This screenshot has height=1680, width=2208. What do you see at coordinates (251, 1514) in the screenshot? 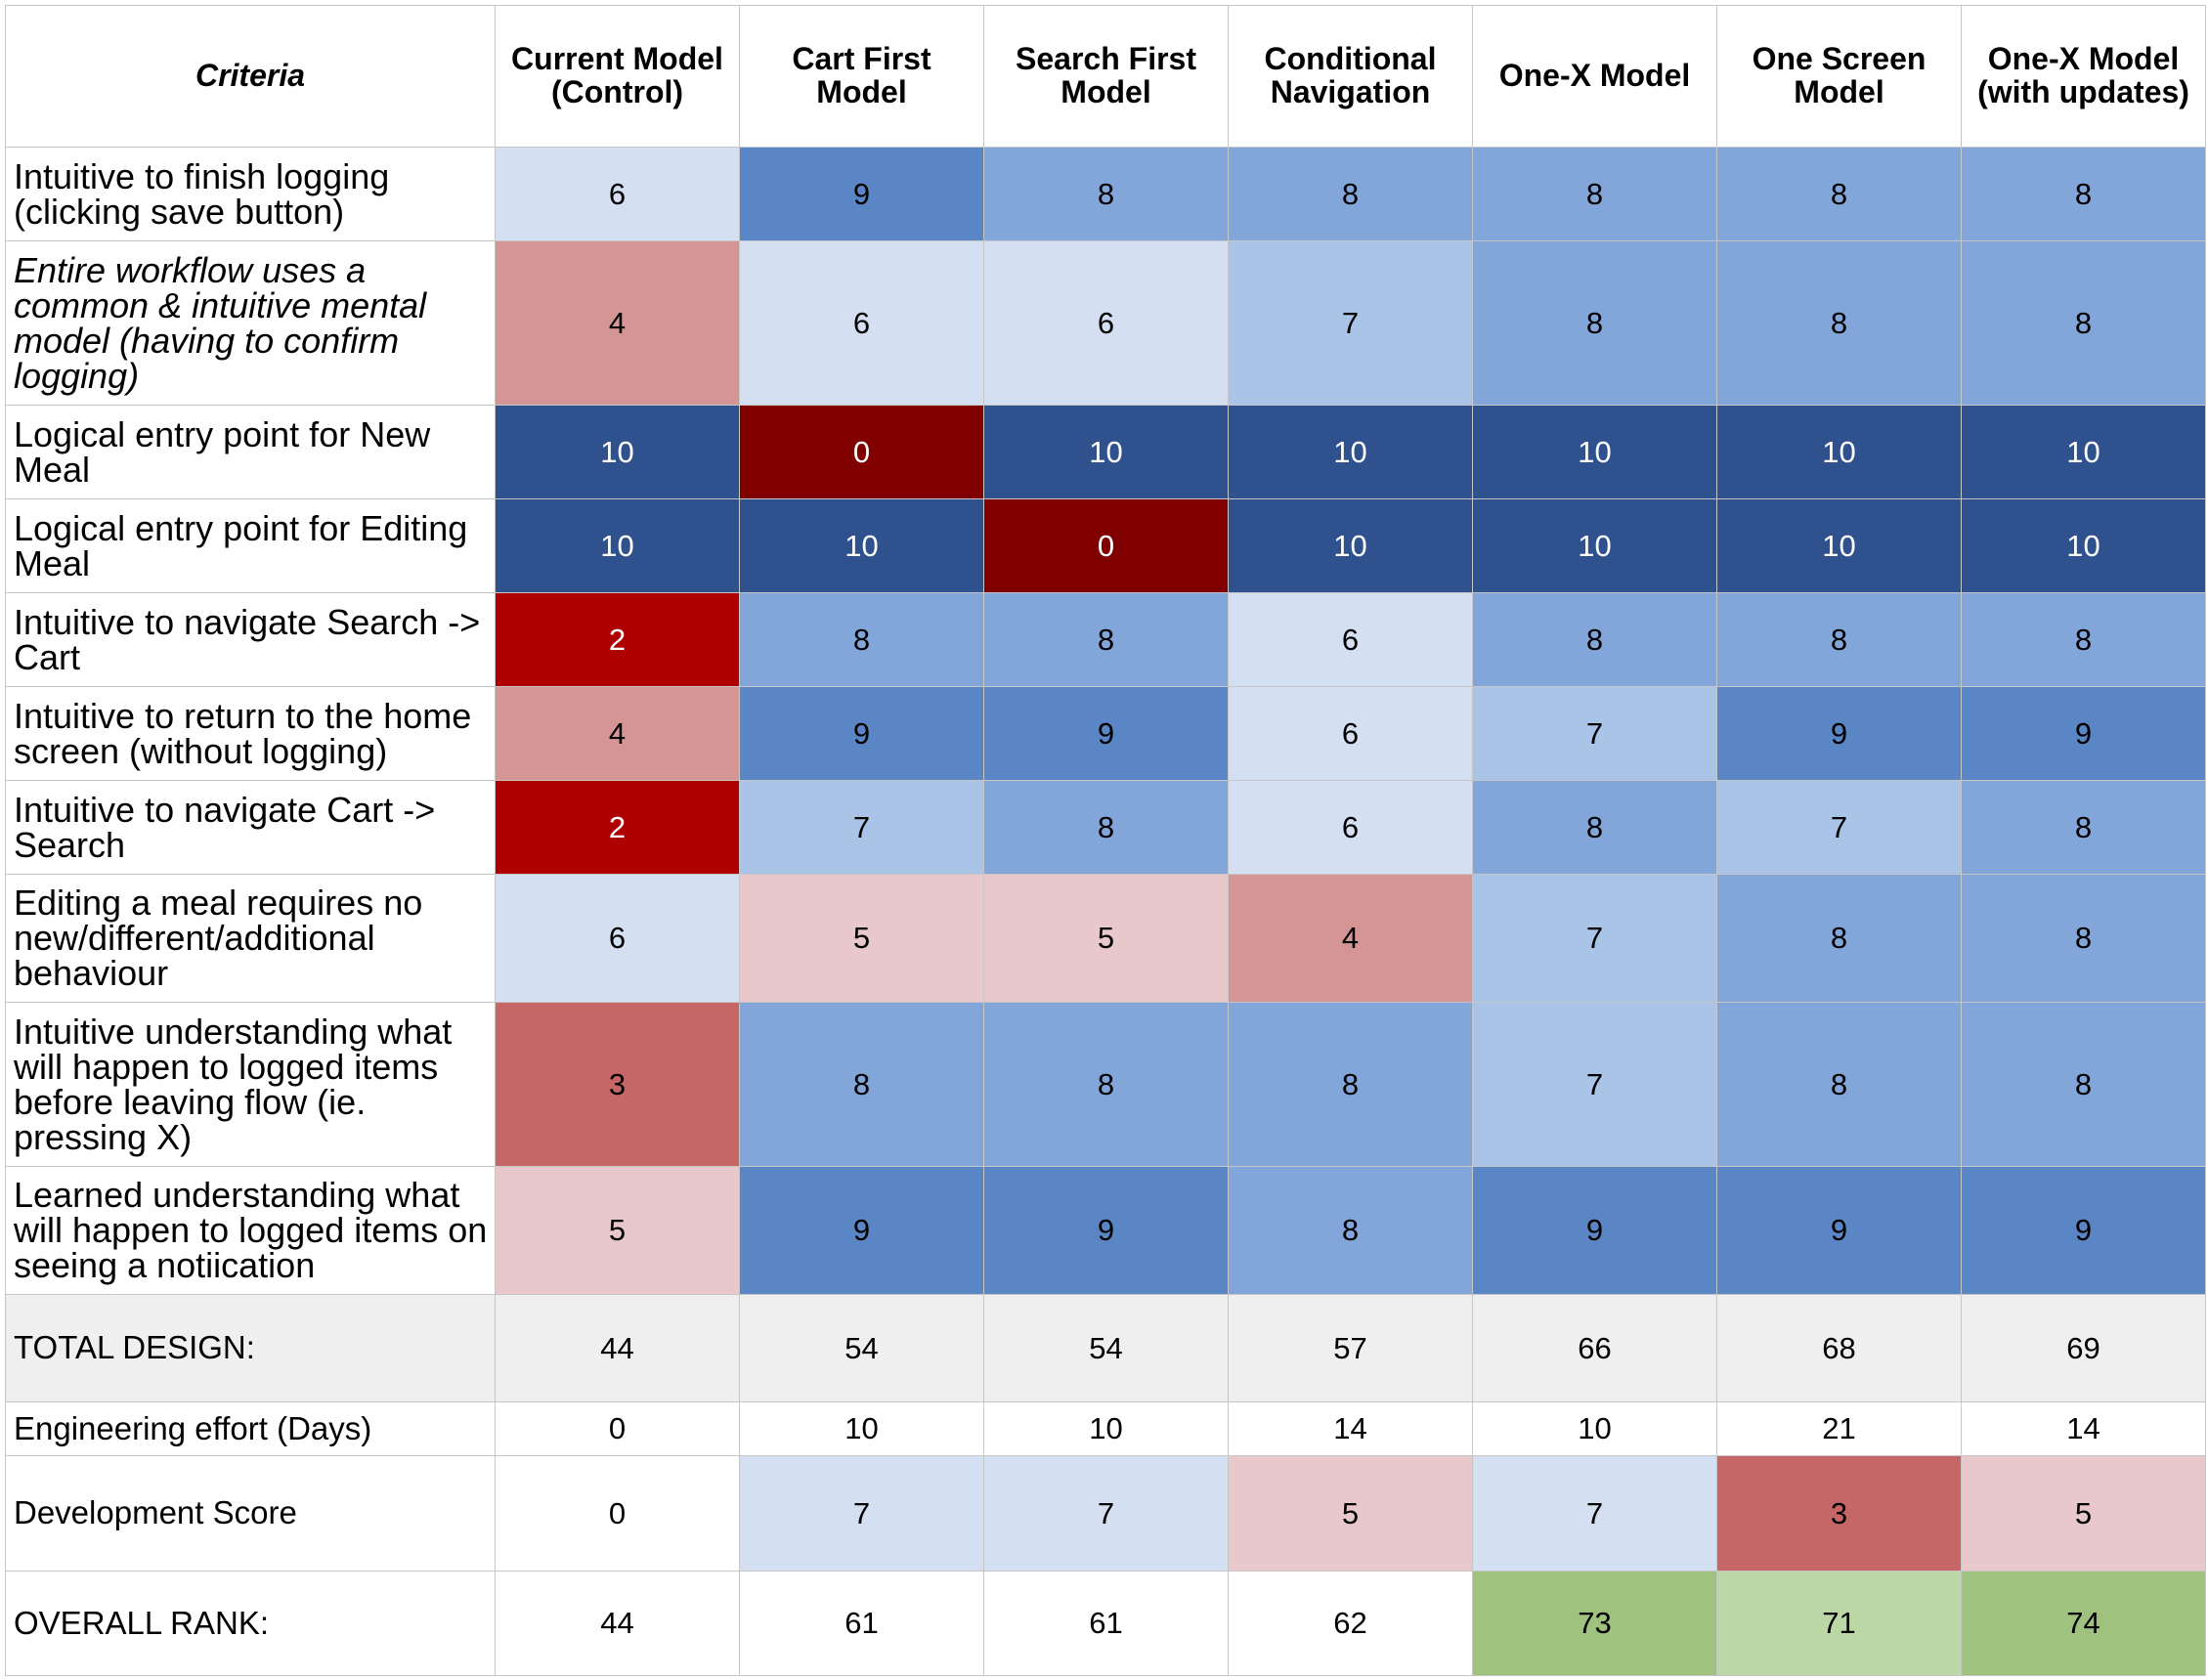
I see `criteria-label: Development Score` at bounding box center [251, 1514].